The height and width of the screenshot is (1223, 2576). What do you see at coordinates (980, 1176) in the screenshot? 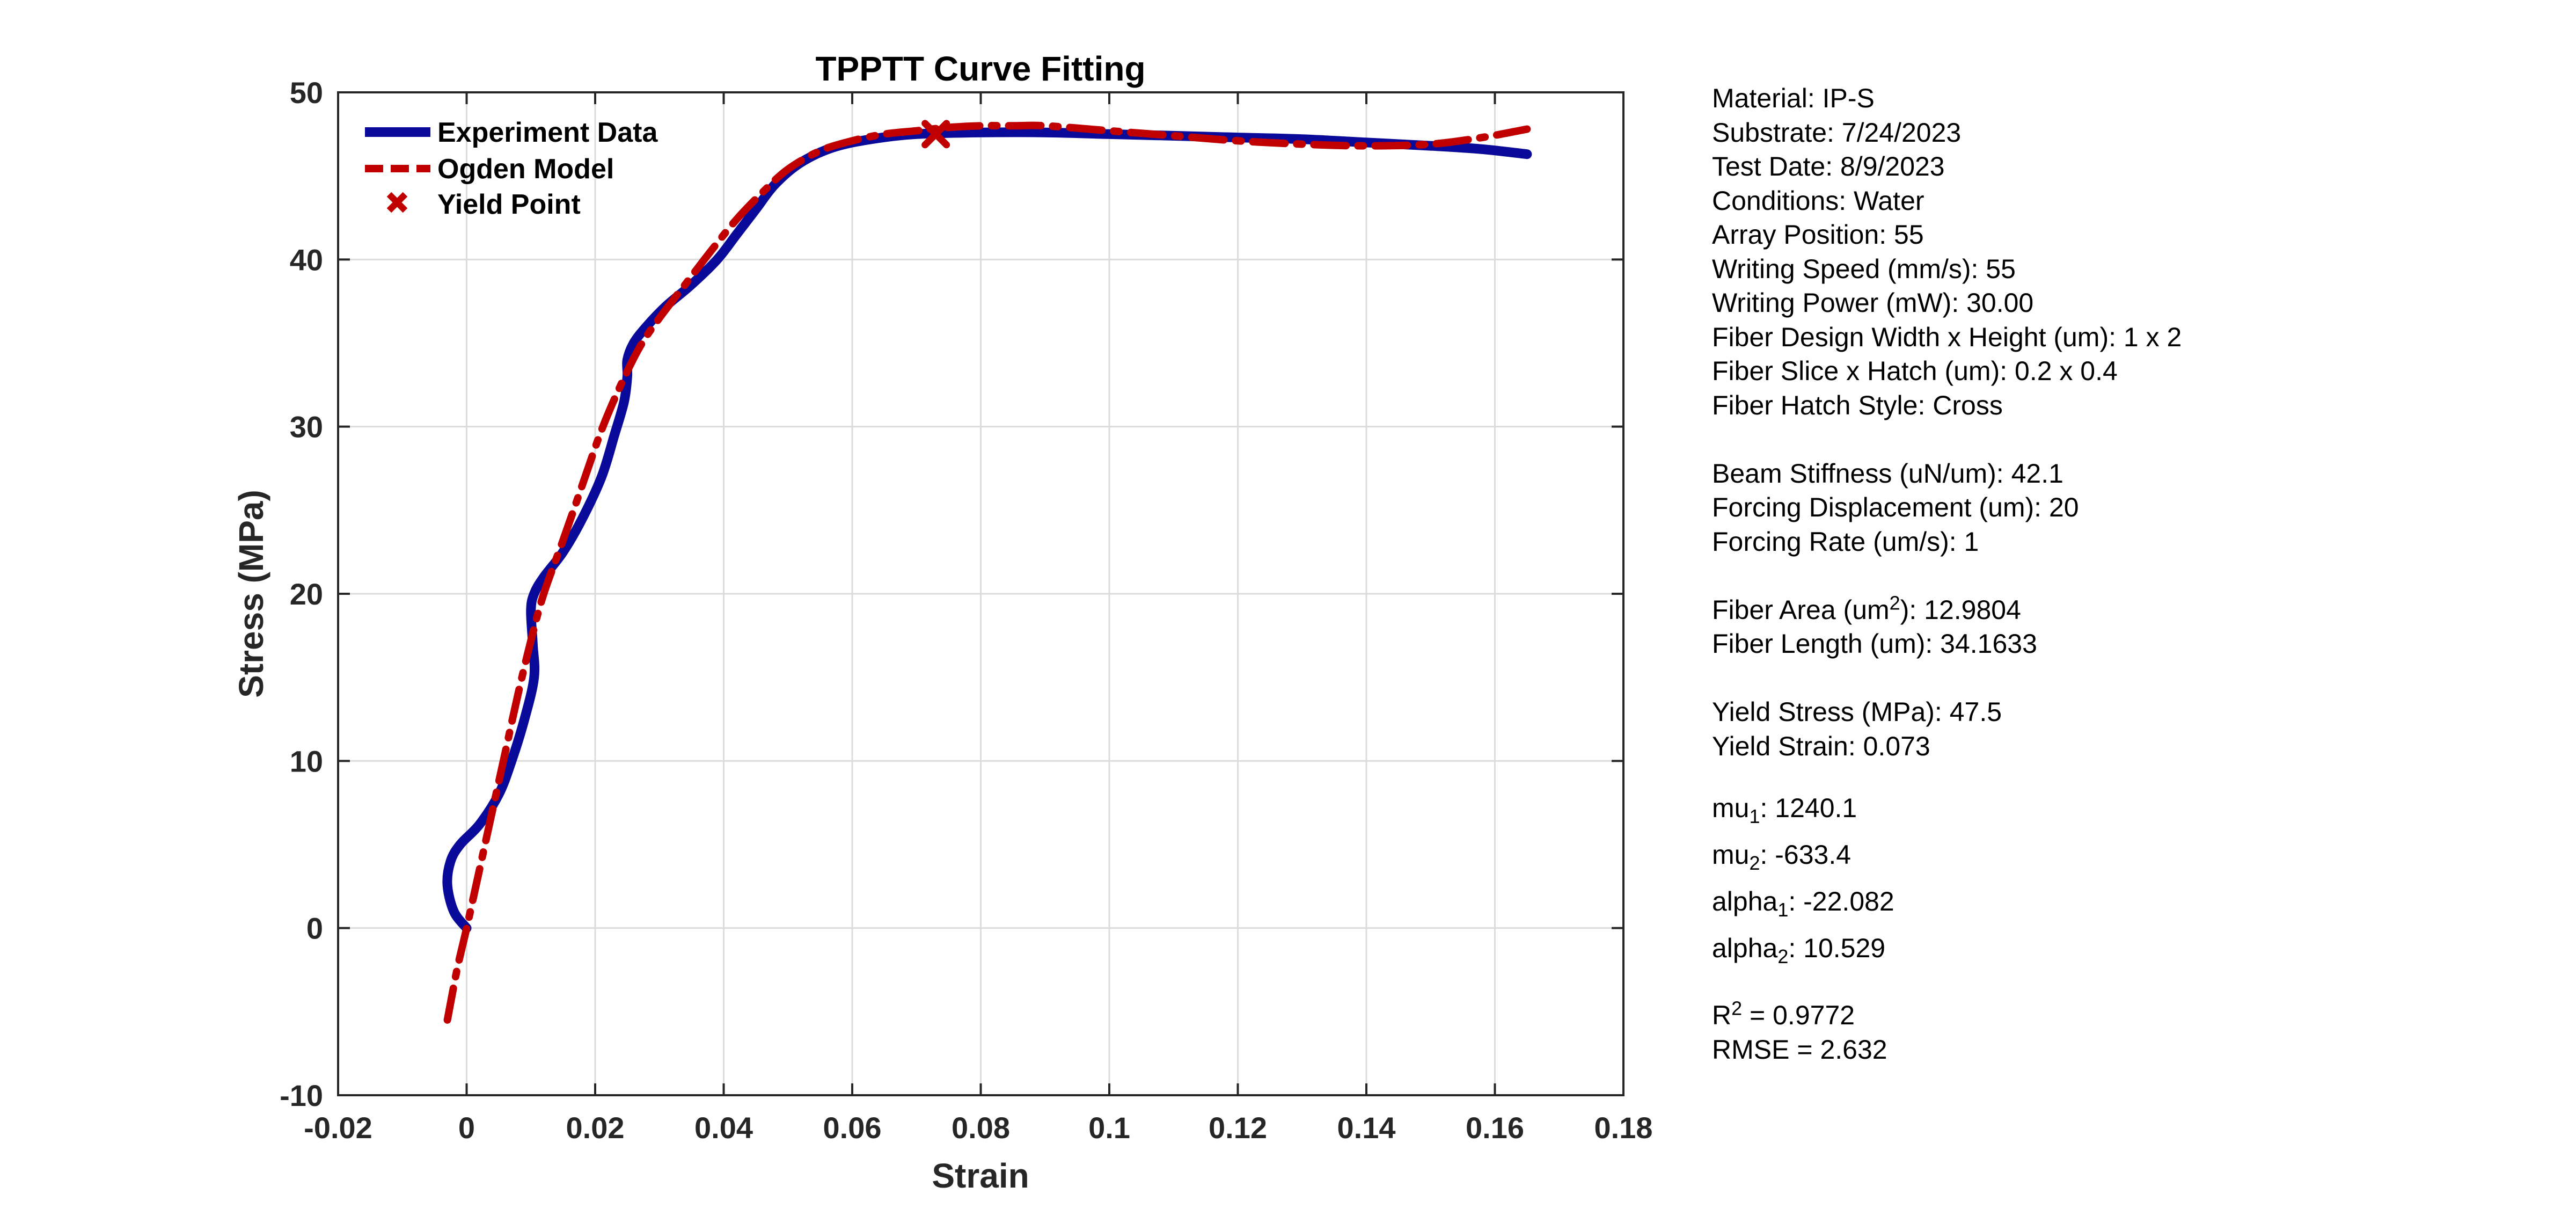
I see `x-axis-title: Strain` at bounding box center [980, 1176].